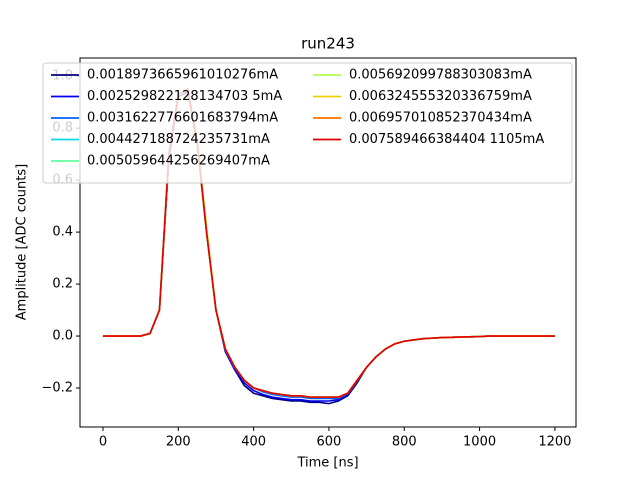  Describe the element at coordinates (178, 442) in the screenshot. I see `x-tick-label: 200` at that location.